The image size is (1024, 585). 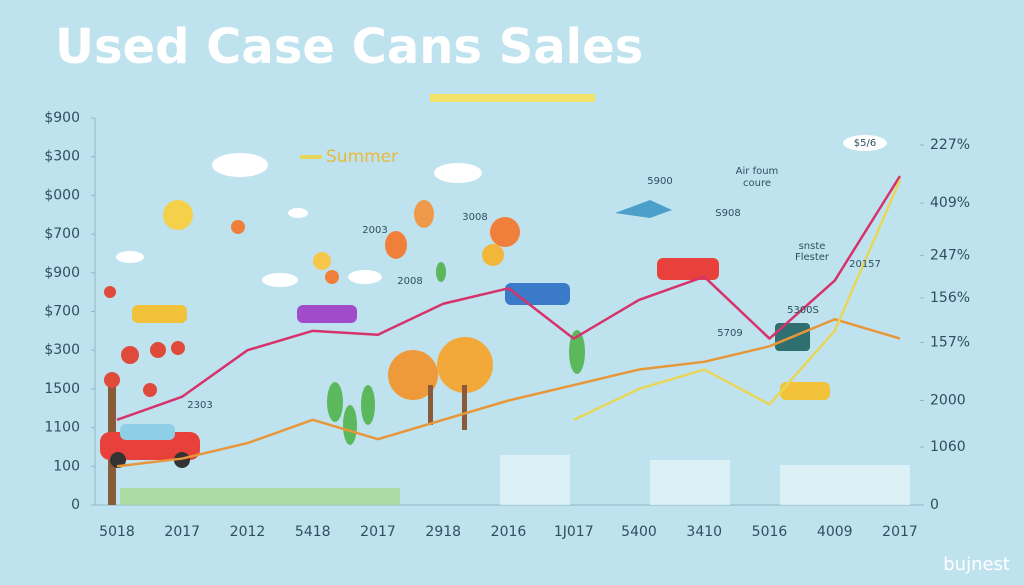 I want to click on annotation: 2003, so click(x=374, y=230).